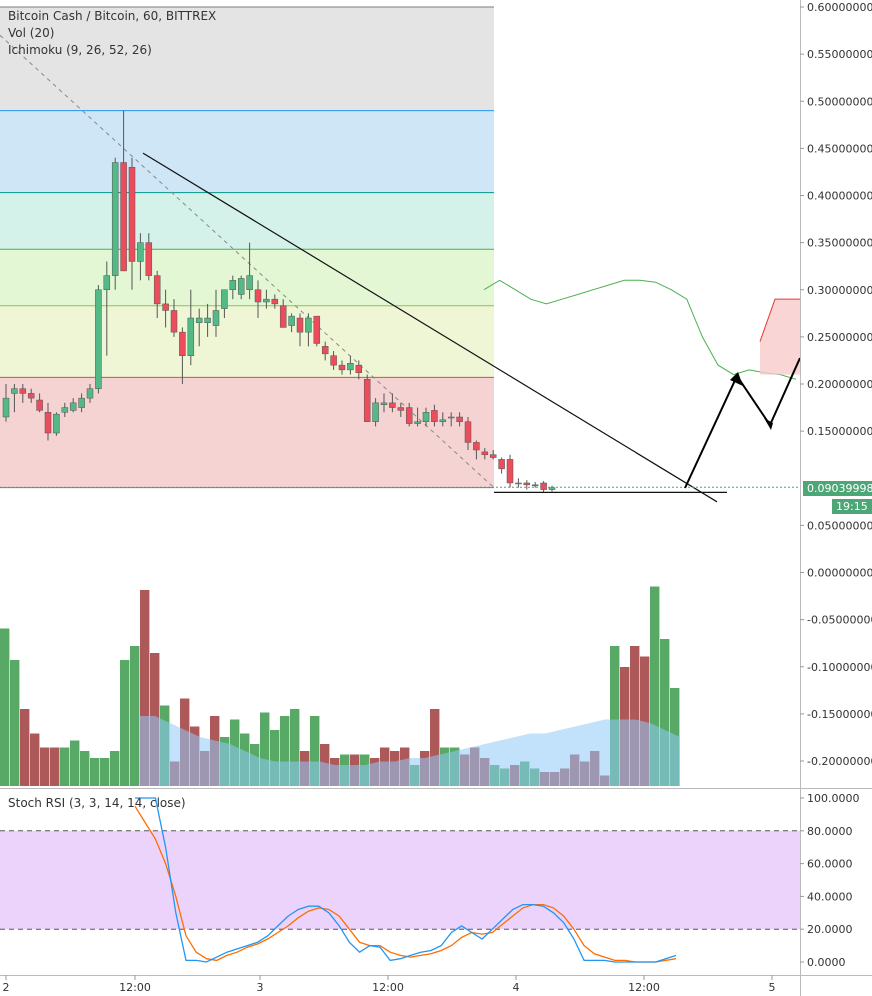  Describe the element at coordinates (839, 525) in the screenshot. I see `price-tick-label: 0.05000000` at that location.